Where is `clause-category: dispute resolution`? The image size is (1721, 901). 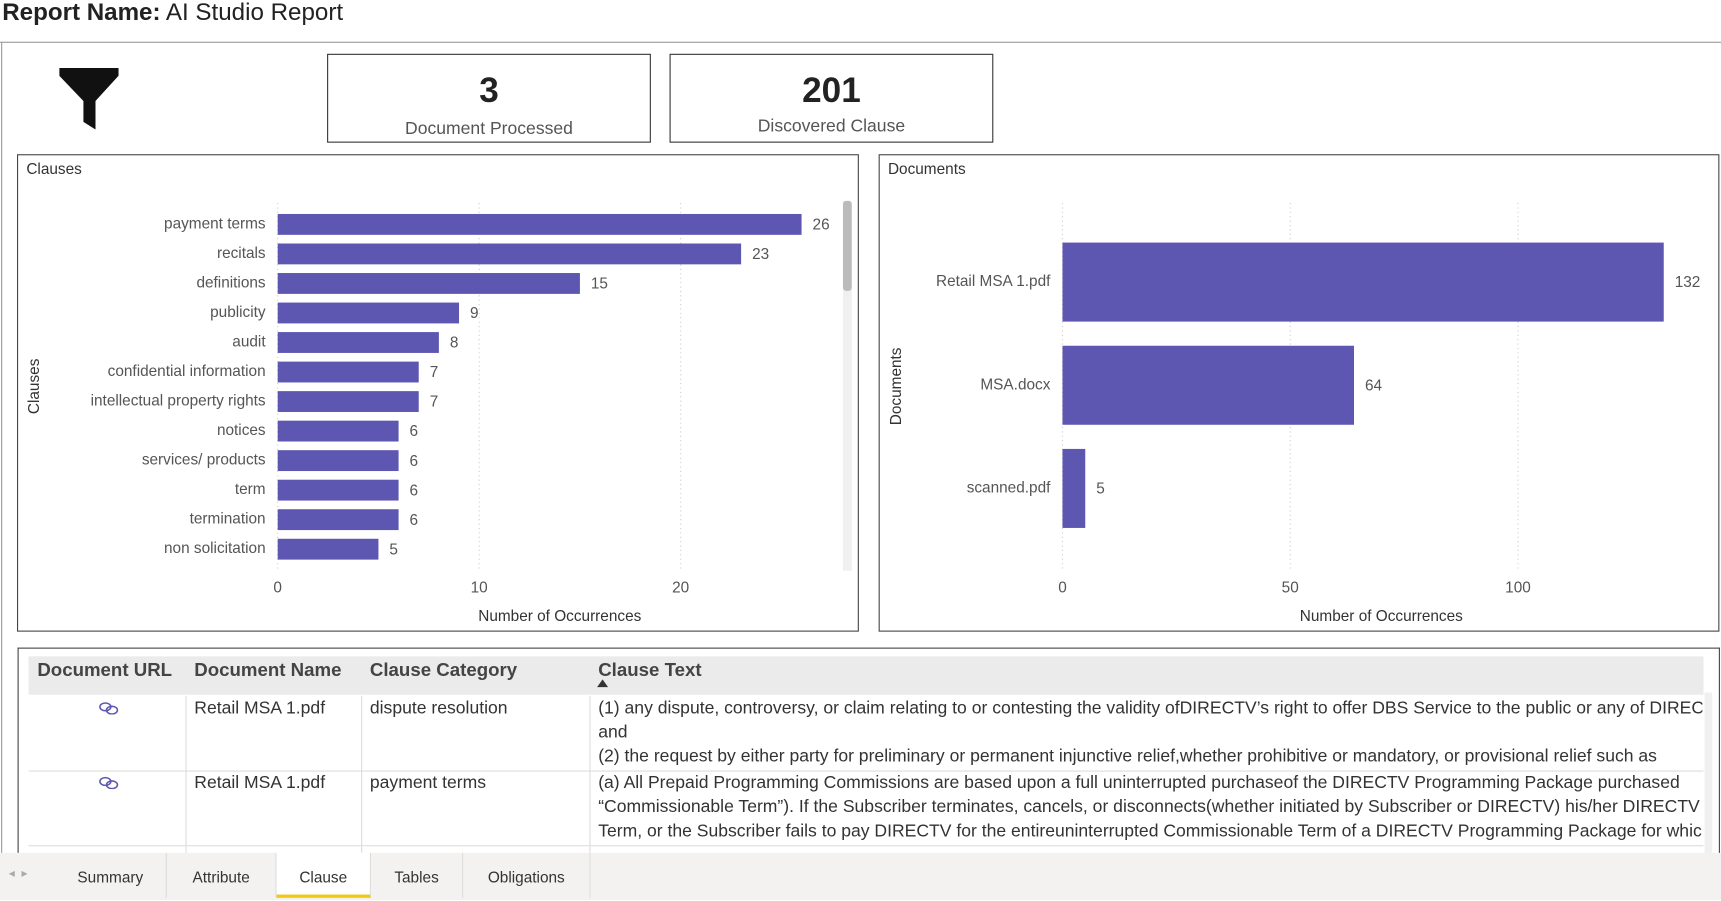
clause-category: dispute resolution is located at coordinates (438, 708).